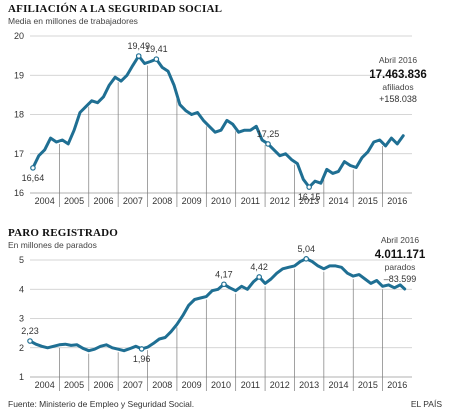 The image size is (450, 417). Describe the element at coordinates (397, 87) in the screenshot. I see `latest-unit: afiliados` at that location.